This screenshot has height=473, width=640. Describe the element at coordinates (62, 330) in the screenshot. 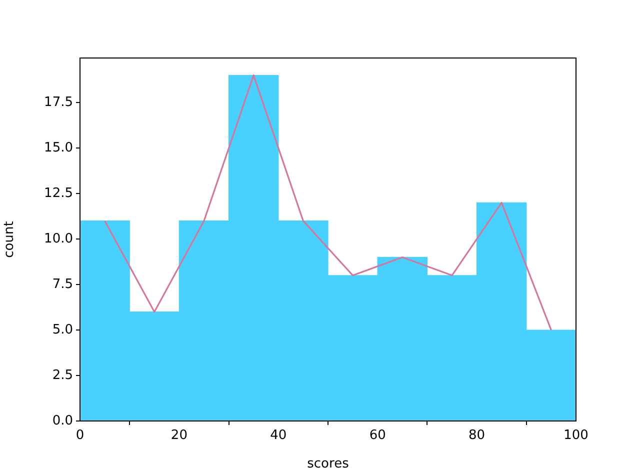

I see `y-tick-label: 5.0` at that location.